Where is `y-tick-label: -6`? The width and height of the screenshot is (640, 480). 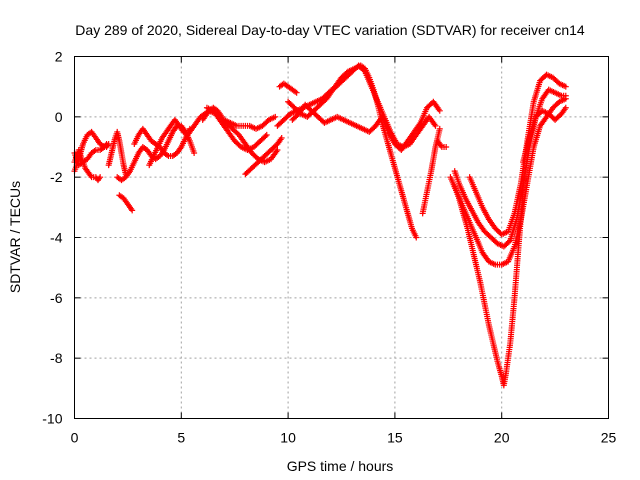 y-tick-label: -6 is located at coordinates (56, 298).